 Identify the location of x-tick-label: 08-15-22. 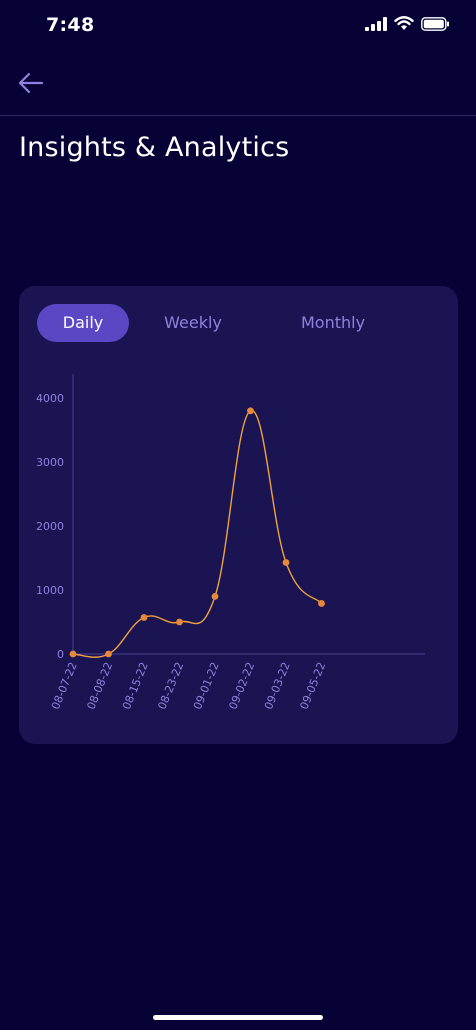
(135, 685).